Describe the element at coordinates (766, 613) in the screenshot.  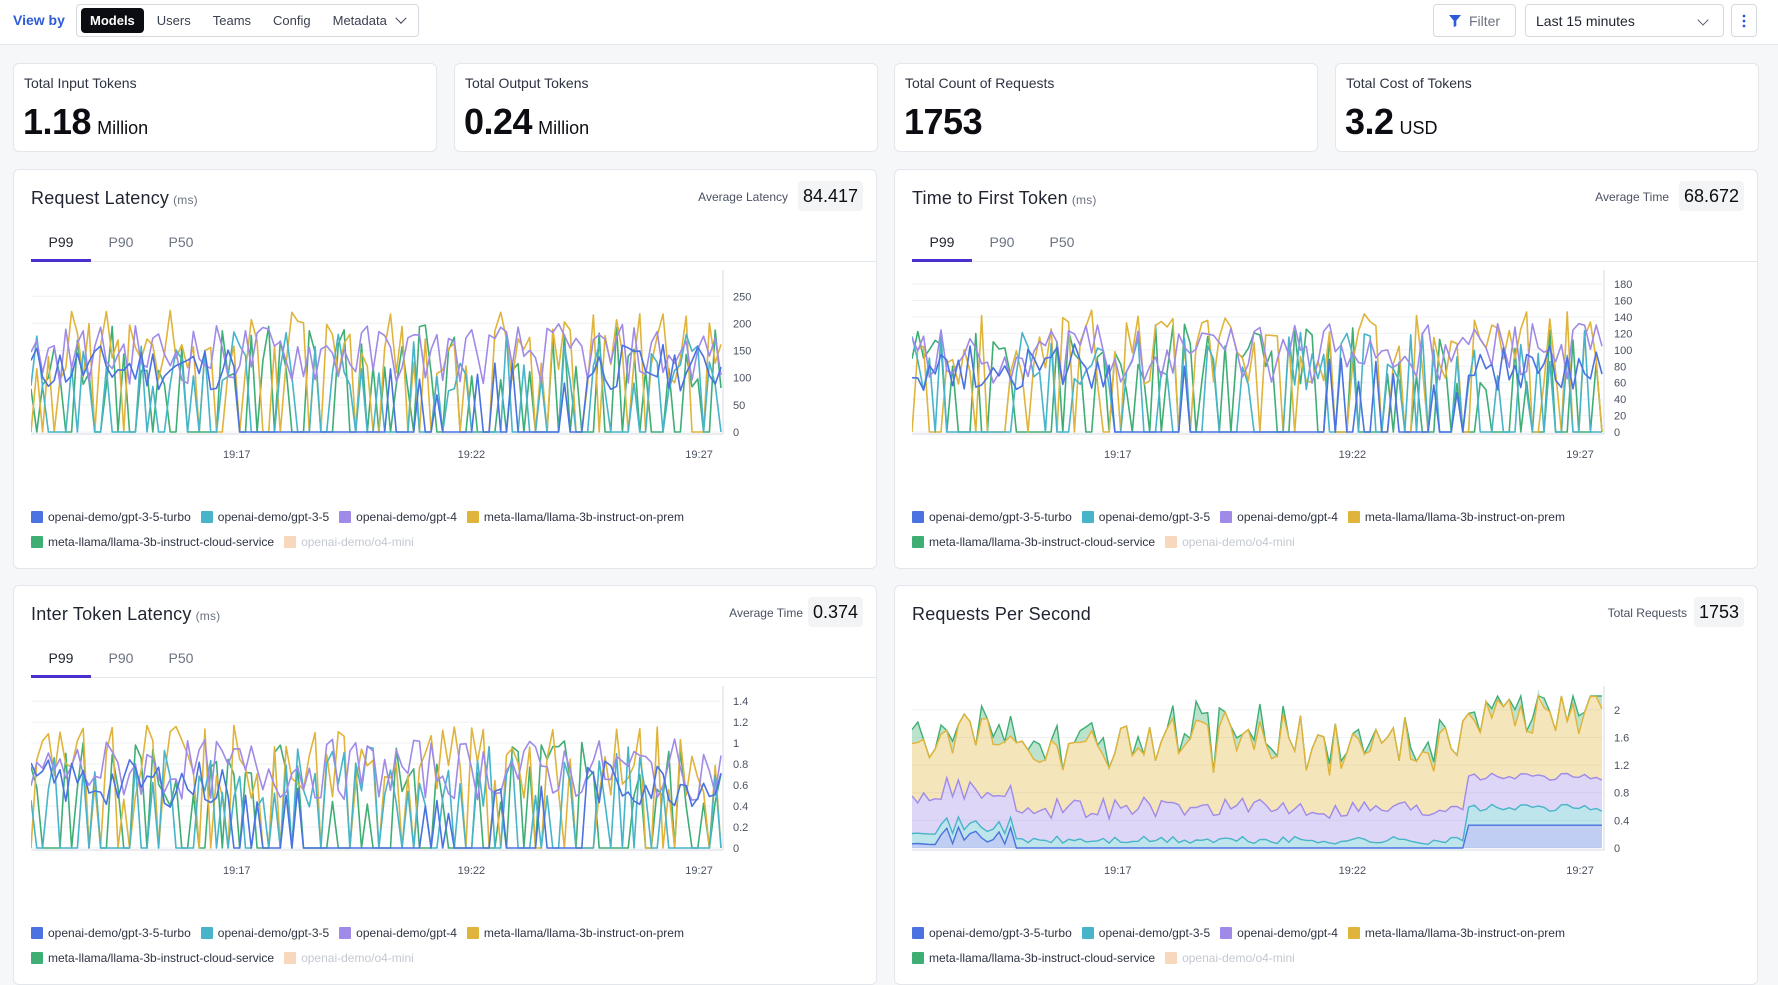
I see `average-label: Average Time` at that location.